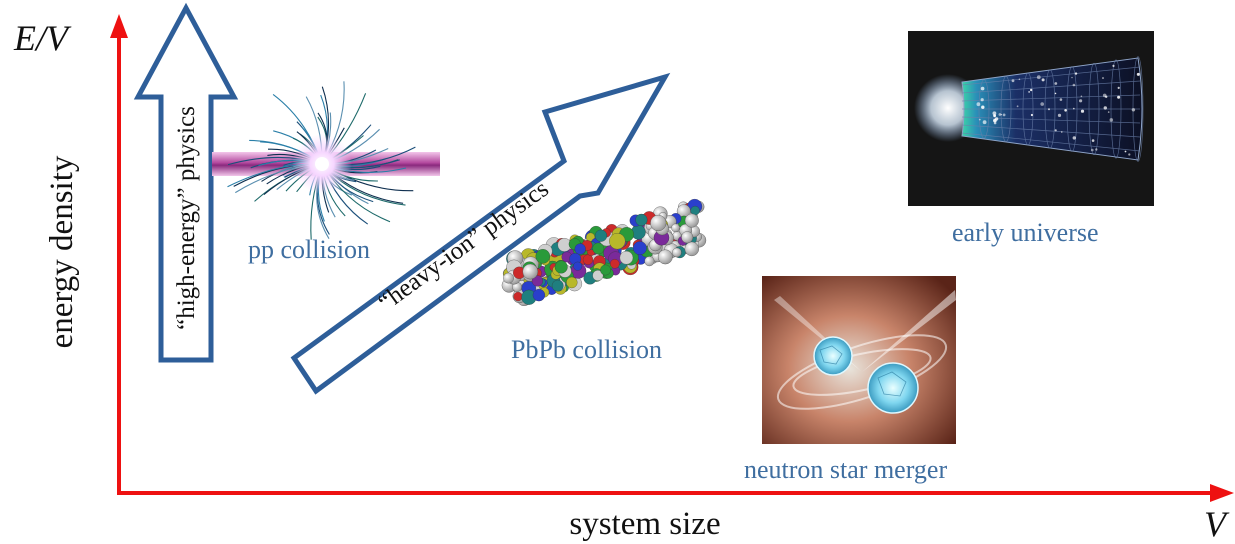 The height and width of the screenshot is (544, 1235). What do you see at coordinates (859, 360) in the screenshot?
I see `neutron-star-merger-image` at bounding box center [859, 360].